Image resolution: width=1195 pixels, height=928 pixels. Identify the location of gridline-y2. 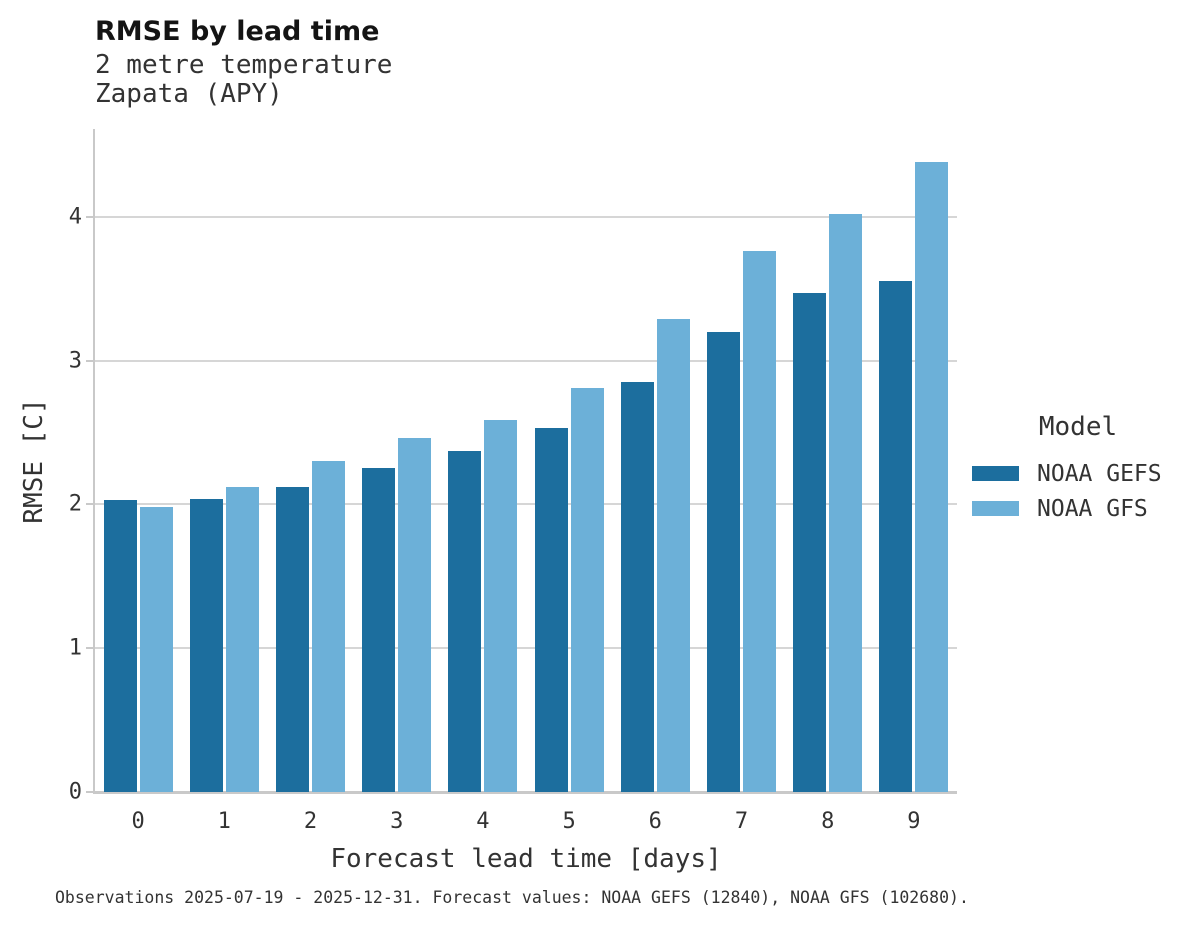
(526, 504).